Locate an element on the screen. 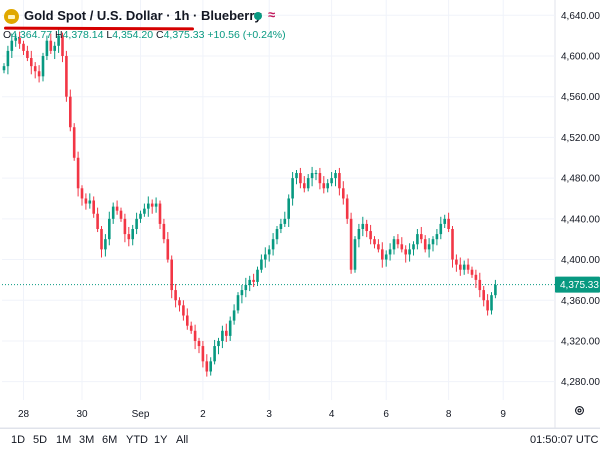 This screenshot has width=600, height=452. utc-clock: 01:50:07 UTC is located at coordinates (564, 440).